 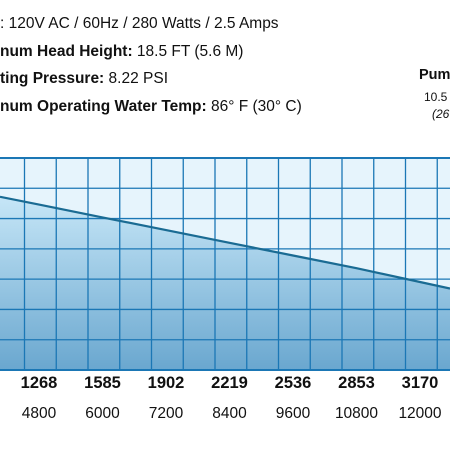 I want to click on spec-voltage-value: : 120V AC / 60Hz / 280 Watts / 2.5 Amps, so click(x=139, y=23).